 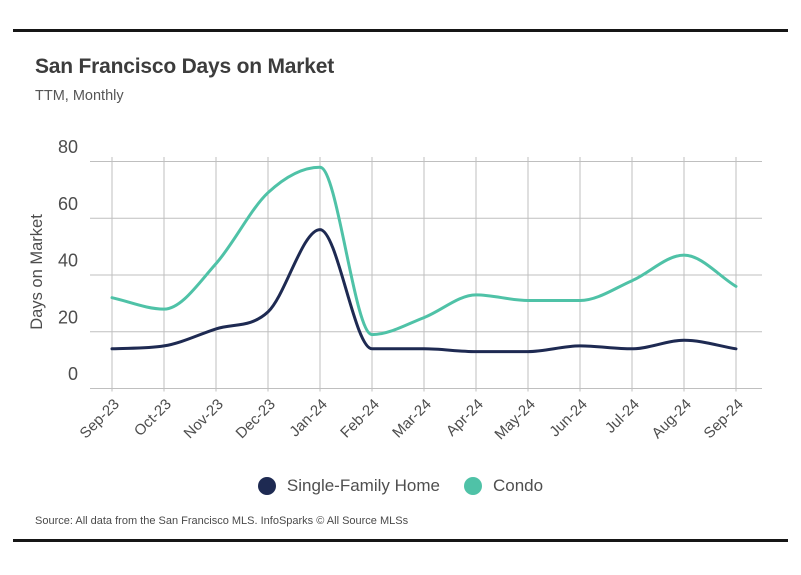 What do you see at coordinates (68, 317) in the screenshot?
I see `y-tick-label: 20` at bounding box center [68, 317].